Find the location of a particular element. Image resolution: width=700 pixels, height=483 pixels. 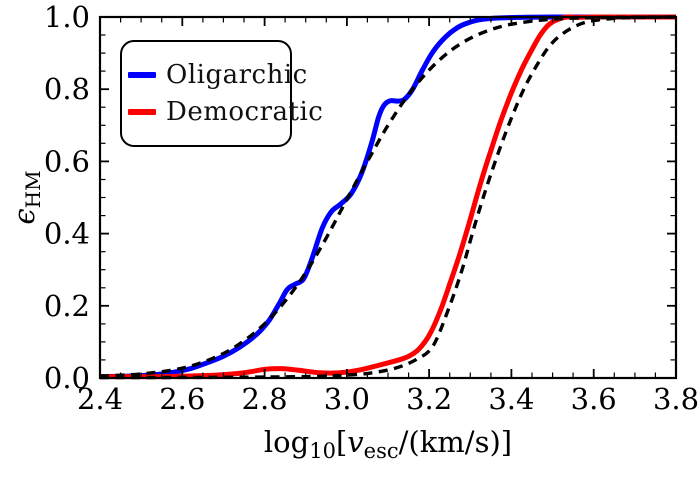

x-tick-label: 3.4 is located at coordinates (511, 399).